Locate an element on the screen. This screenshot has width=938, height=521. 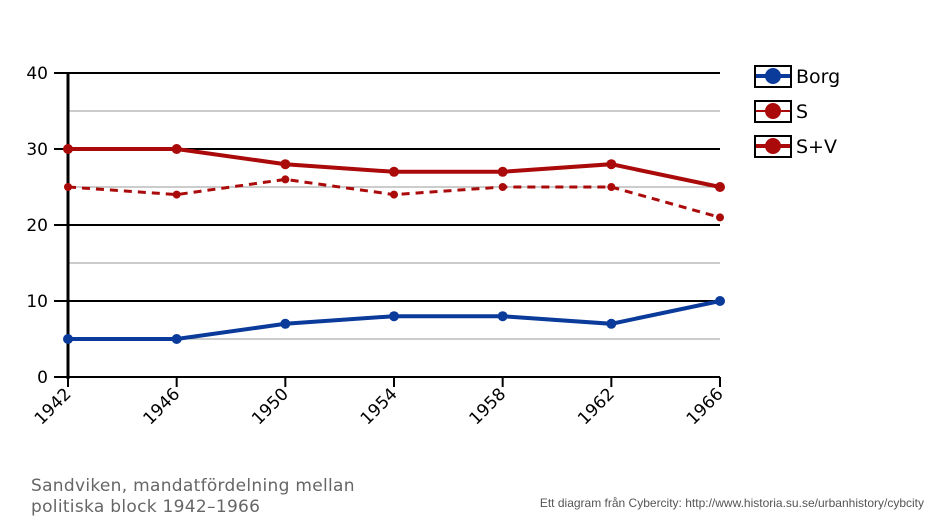
x-tick-label: 1966 is located at coordinates (705, 406).